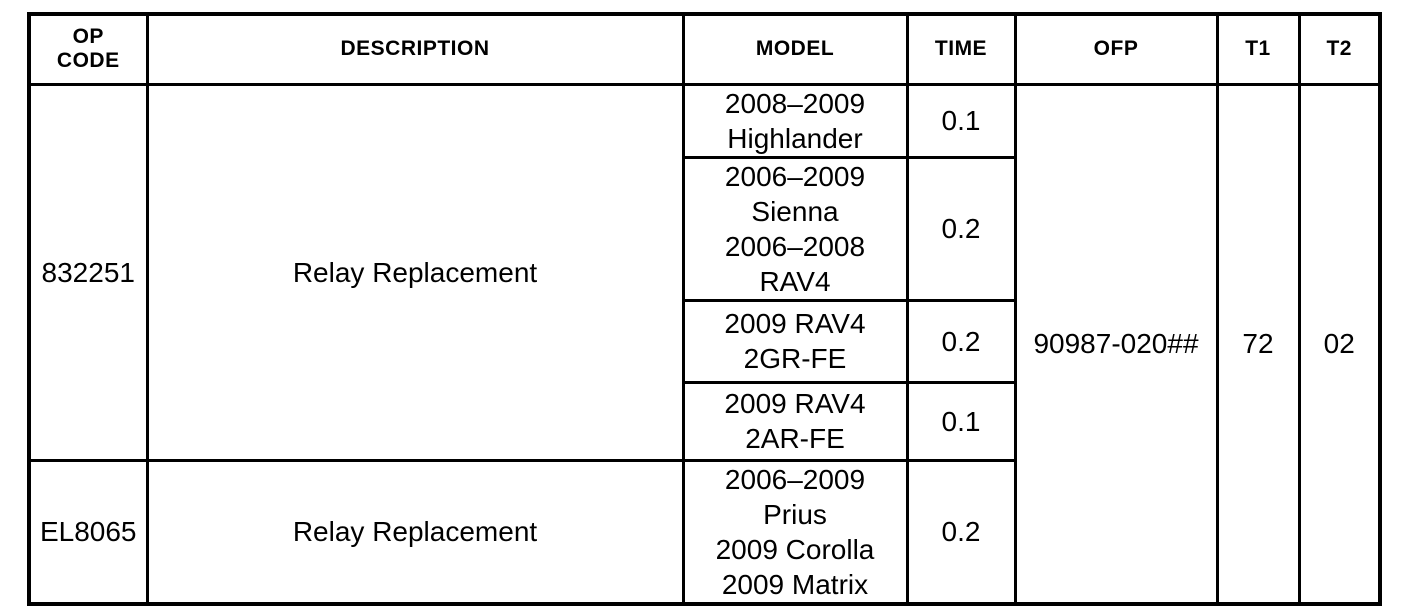  I want to click on model-cell: 2008–2009 Highlander, so click(795, 120).